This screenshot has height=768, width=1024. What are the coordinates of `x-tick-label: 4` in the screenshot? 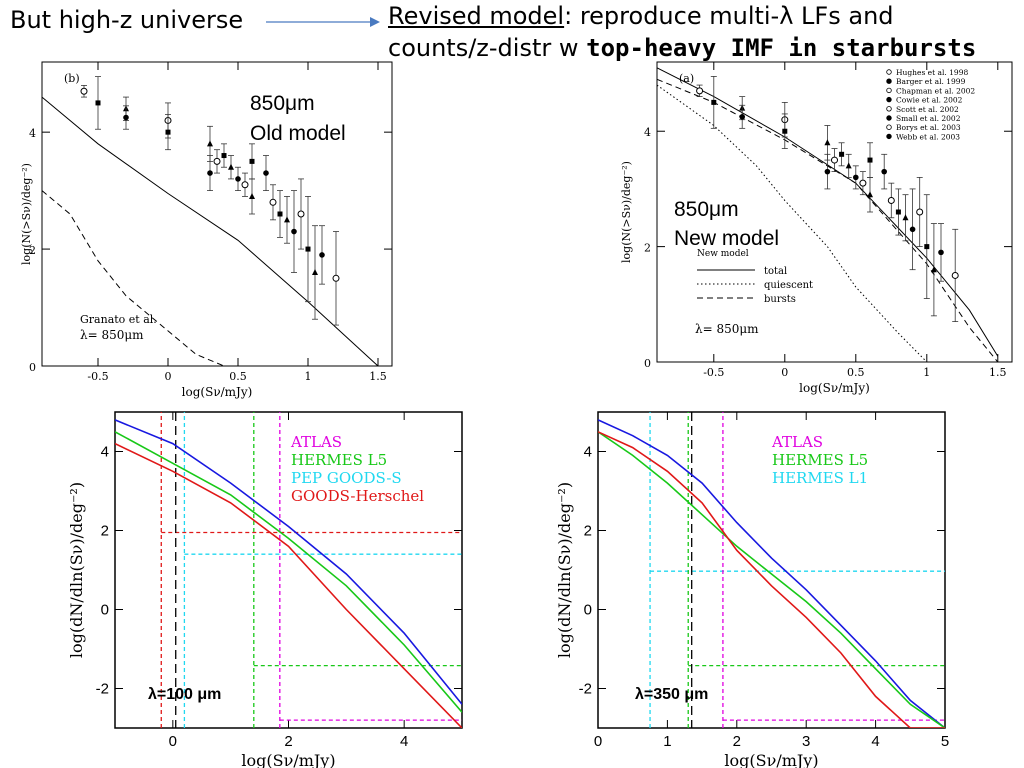 It's located at (404, 741).